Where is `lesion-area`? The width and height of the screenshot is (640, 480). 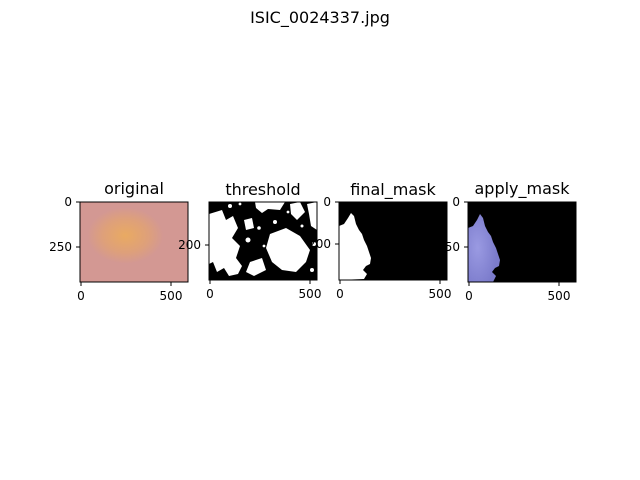
lesion-area is located at coordinates (134, 242).